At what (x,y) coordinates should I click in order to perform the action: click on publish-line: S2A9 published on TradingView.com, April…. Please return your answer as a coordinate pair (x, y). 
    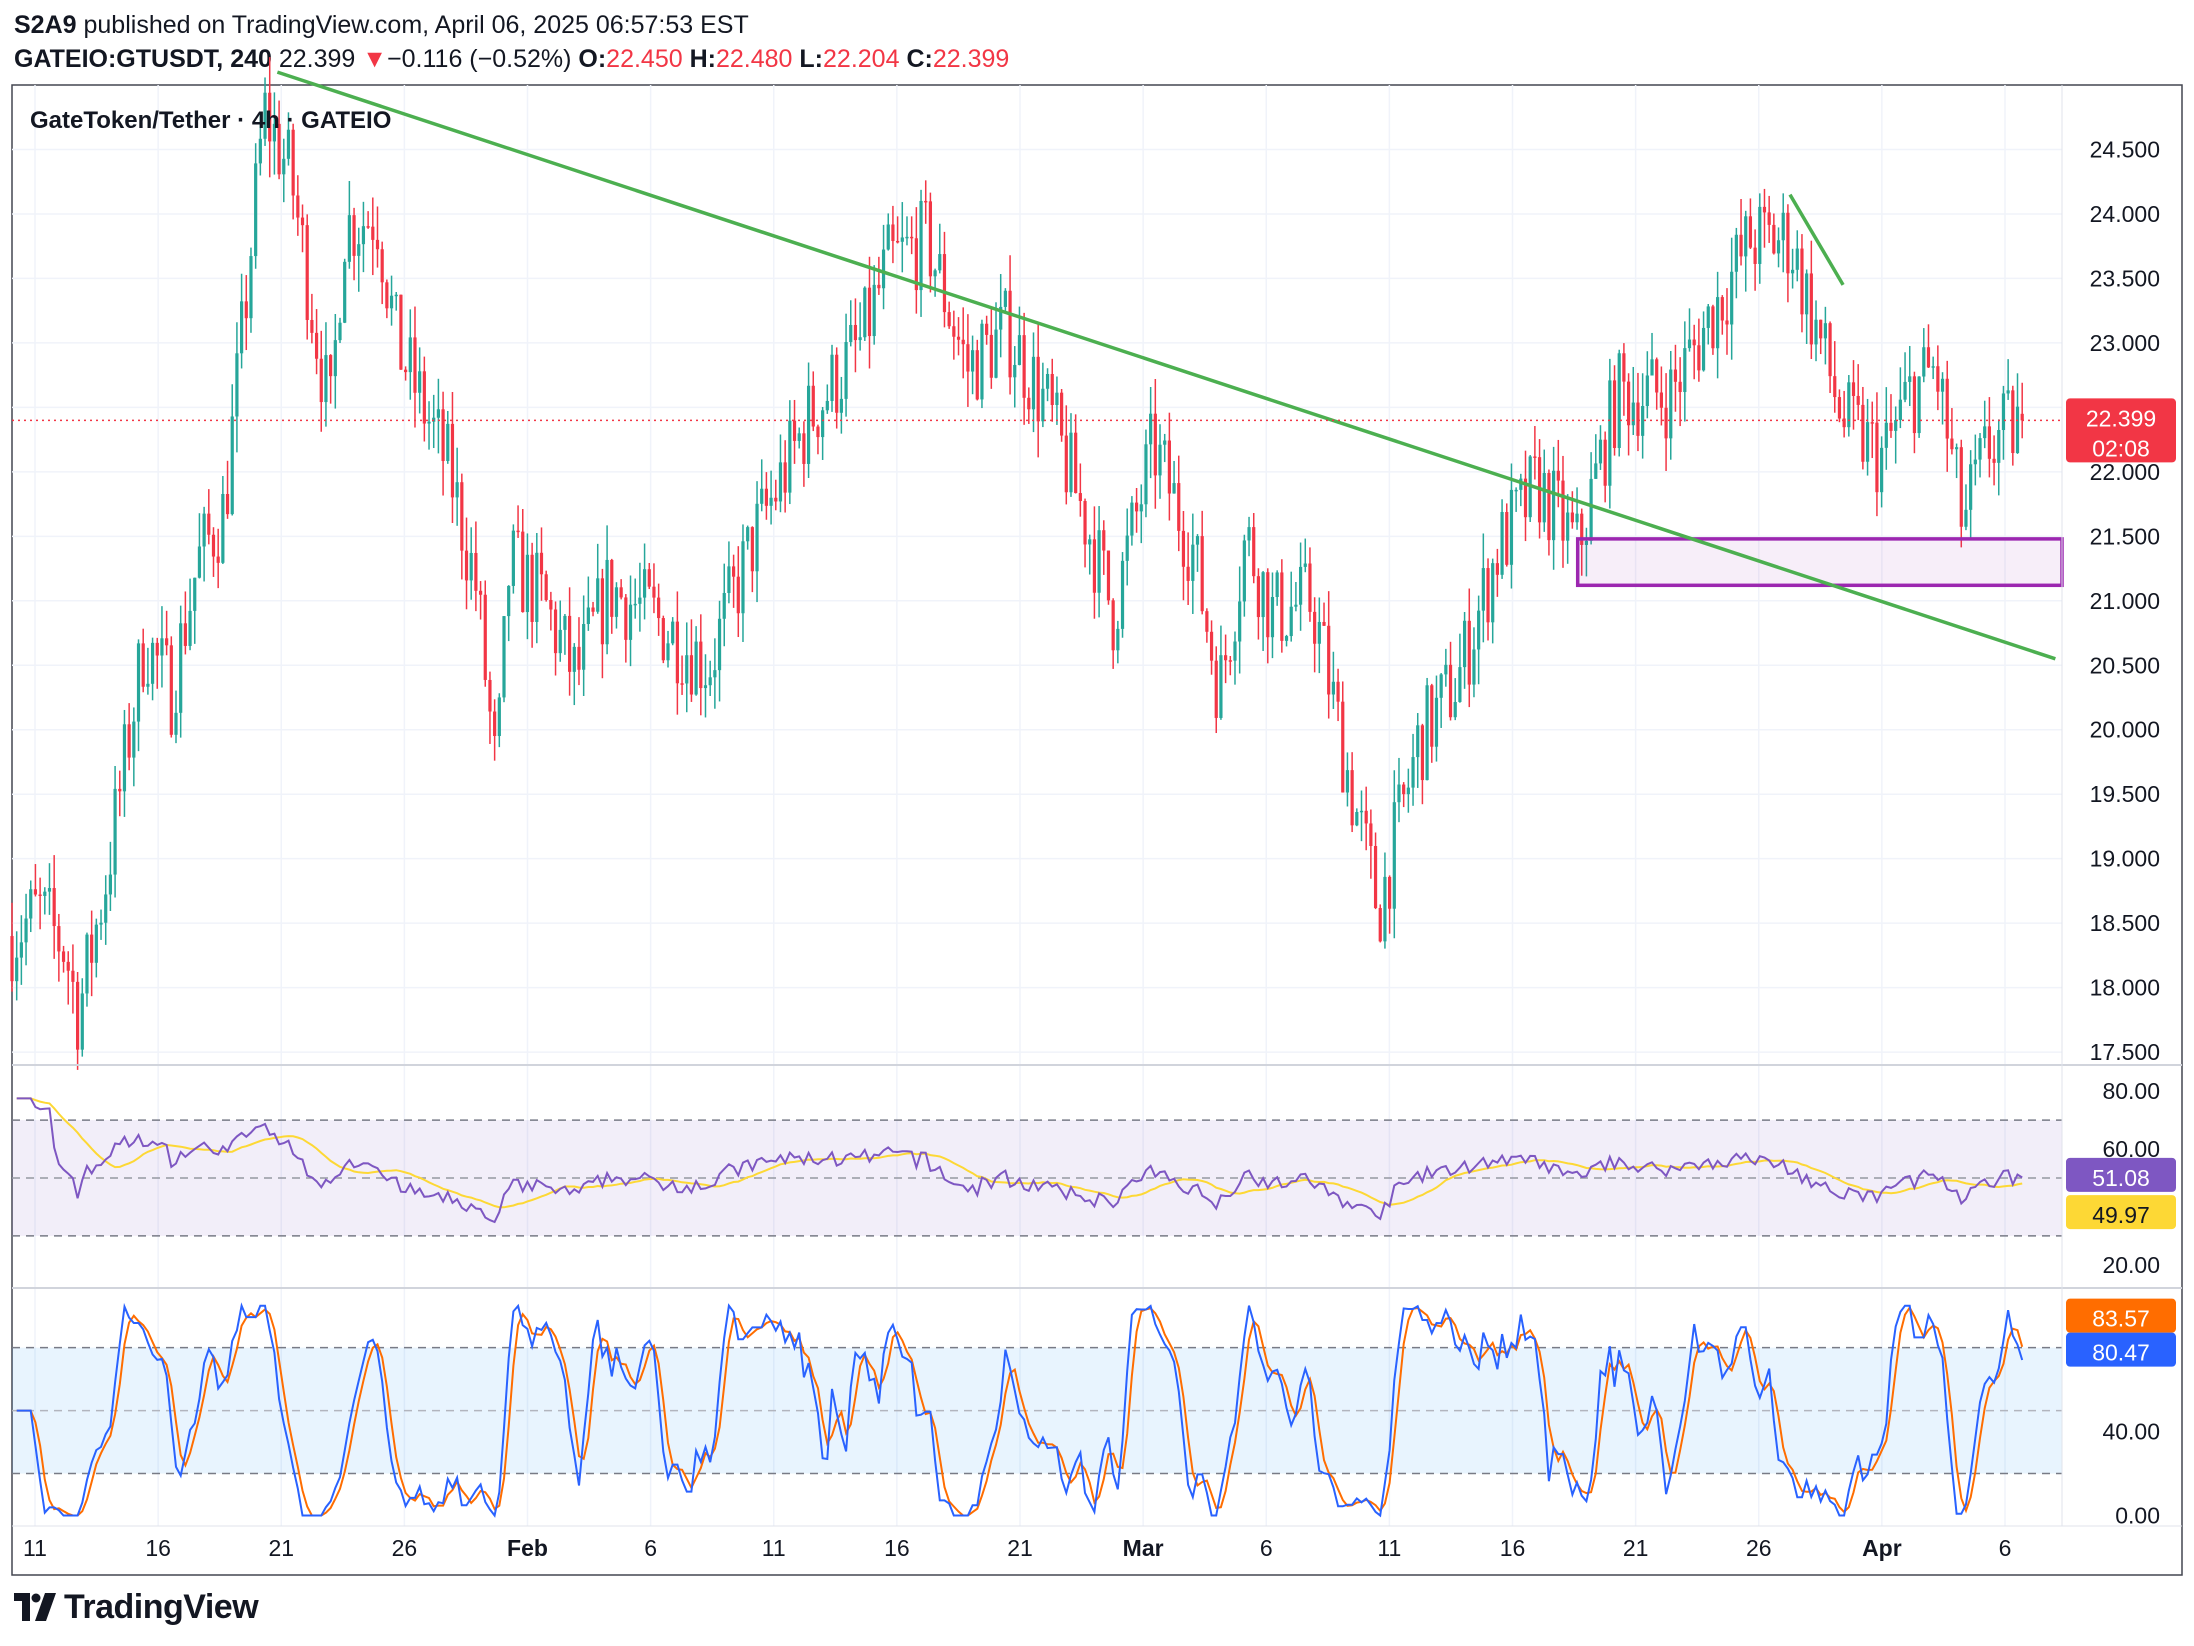
    Looking at the image, I should click on (511, 25).